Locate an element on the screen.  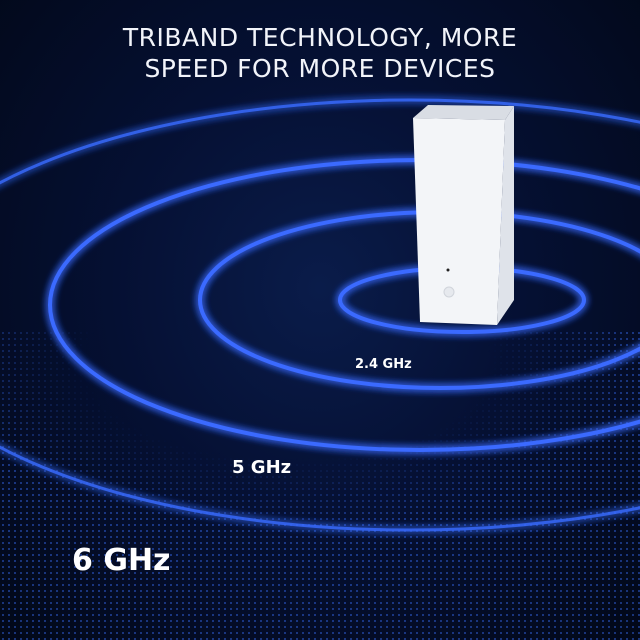
band-label-2-4ghz: 2.4 GHz is located at coordinates (383, 364).